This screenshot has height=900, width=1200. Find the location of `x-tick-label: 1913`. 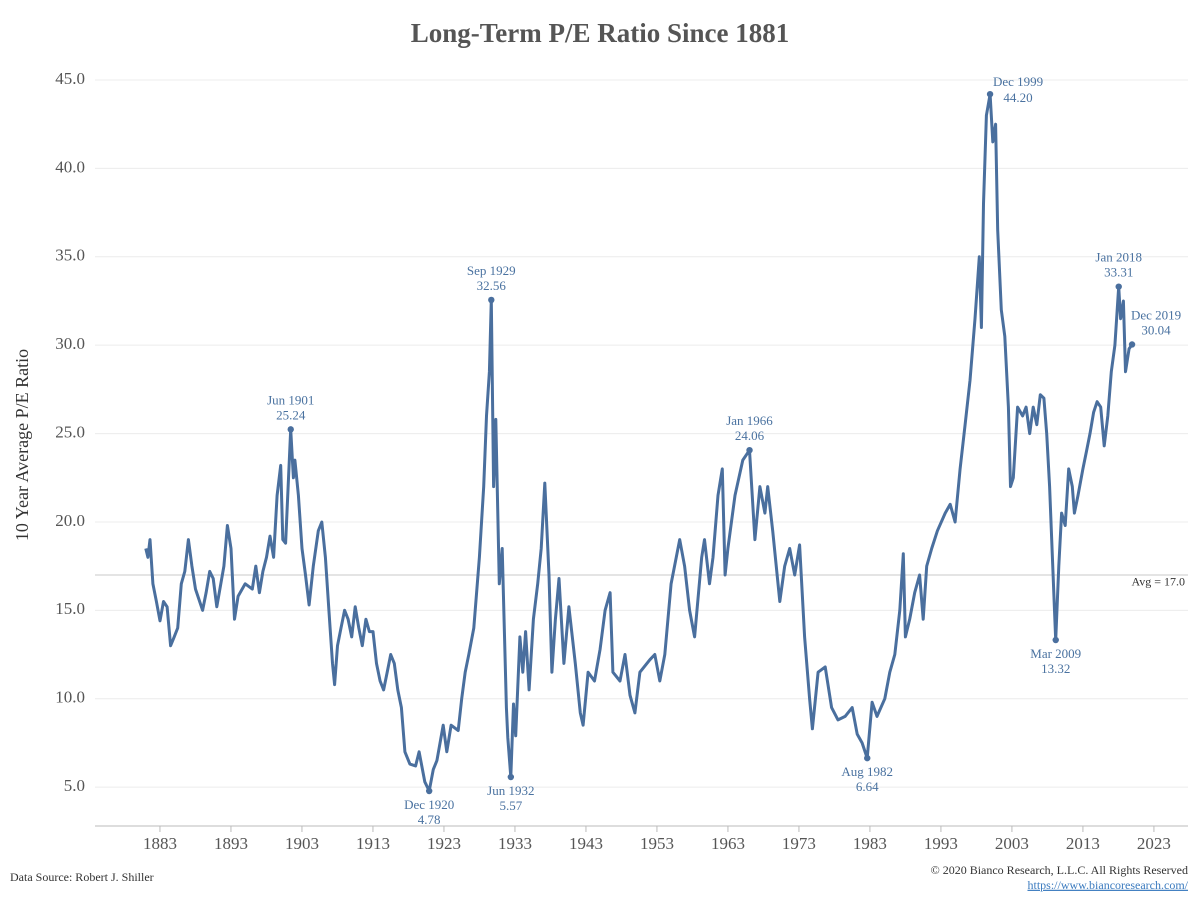

x-tick-label: 1913 is located at coordinates (373, 843).